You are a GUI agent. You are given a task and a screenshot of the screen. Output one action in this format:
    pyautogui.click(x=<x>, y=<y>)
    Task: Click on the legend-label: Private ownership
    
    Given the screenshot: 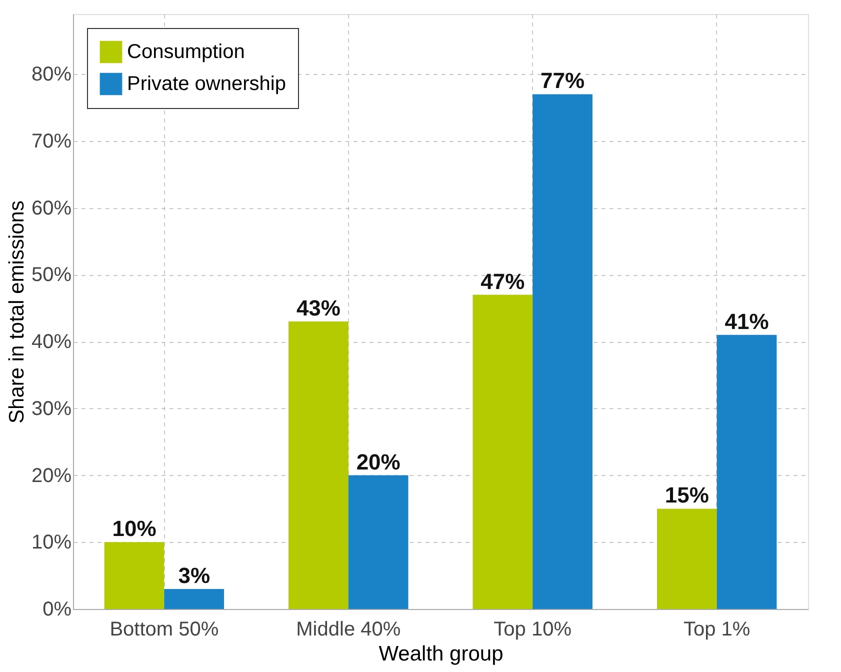 What is the action you would take?
    pyautogui.click(x=206, y=84)
    